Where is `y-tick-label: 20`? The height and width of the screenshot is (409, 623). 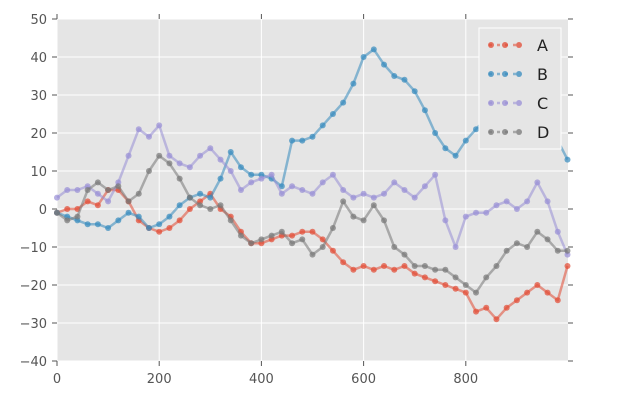 y-tick-label: 20 is located at coordinates (38, 134).